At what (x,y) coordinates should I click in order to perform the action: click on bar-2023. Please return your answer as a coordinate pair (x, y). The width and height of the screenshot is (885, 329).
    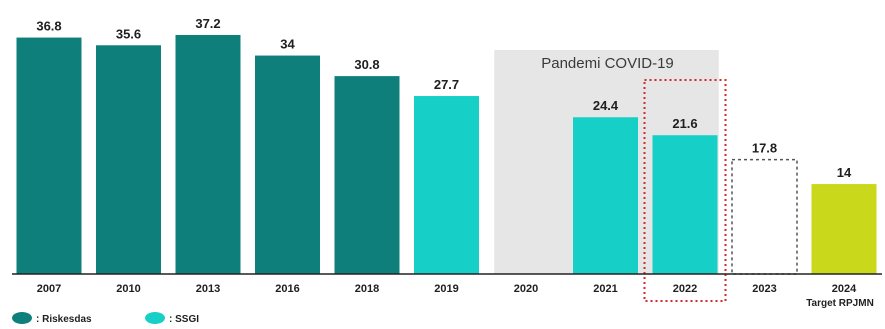
    Looking at the image, I should click on (764, 216).